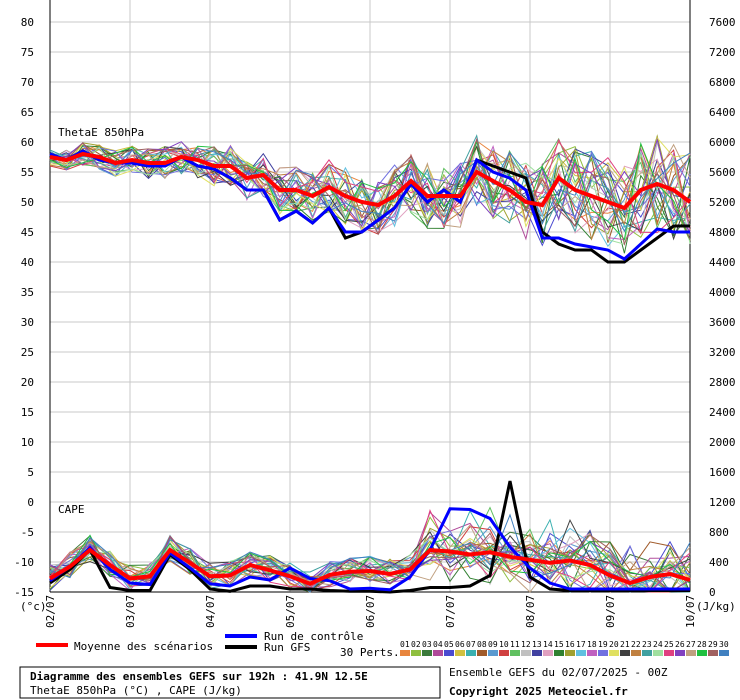  I want to click on right-tick-label: 5600, so click(722, 172).